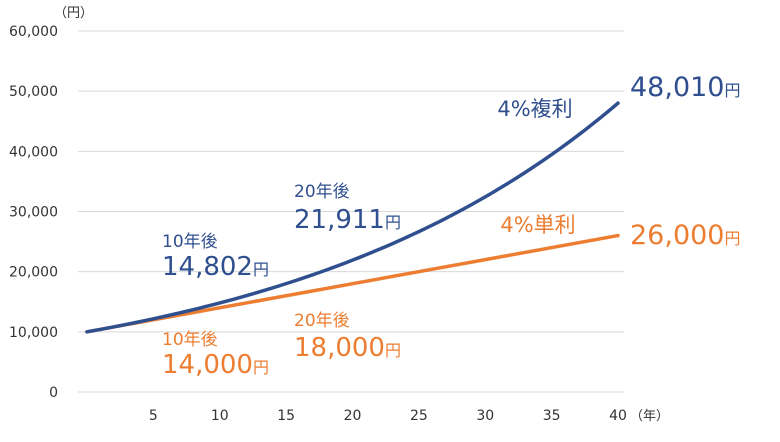 Image resolution: width=780 pixels, height=442 pixels. I want to click on x-tick-label: 25, so click(419, 416).